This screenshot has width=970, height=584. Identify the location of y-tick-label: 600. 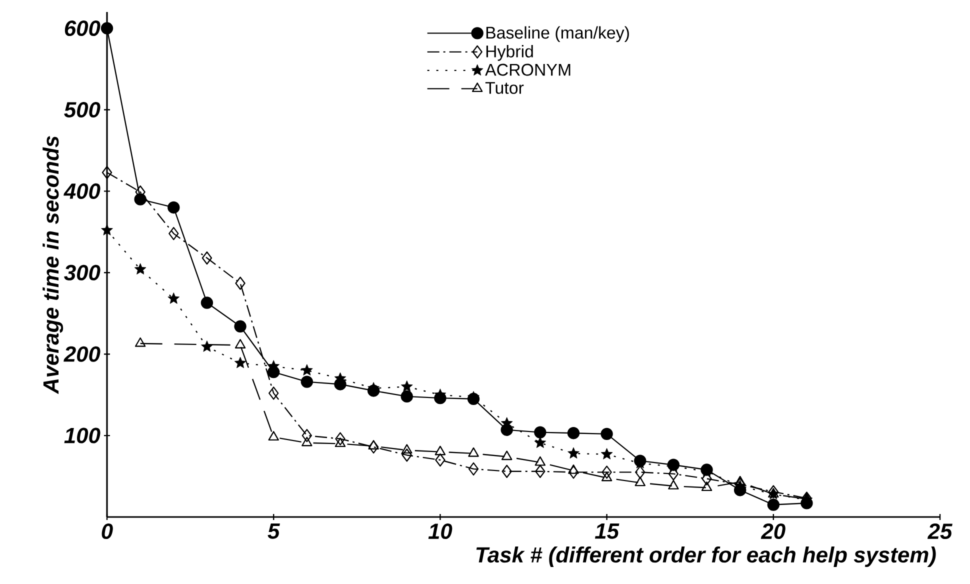
(82, 28).